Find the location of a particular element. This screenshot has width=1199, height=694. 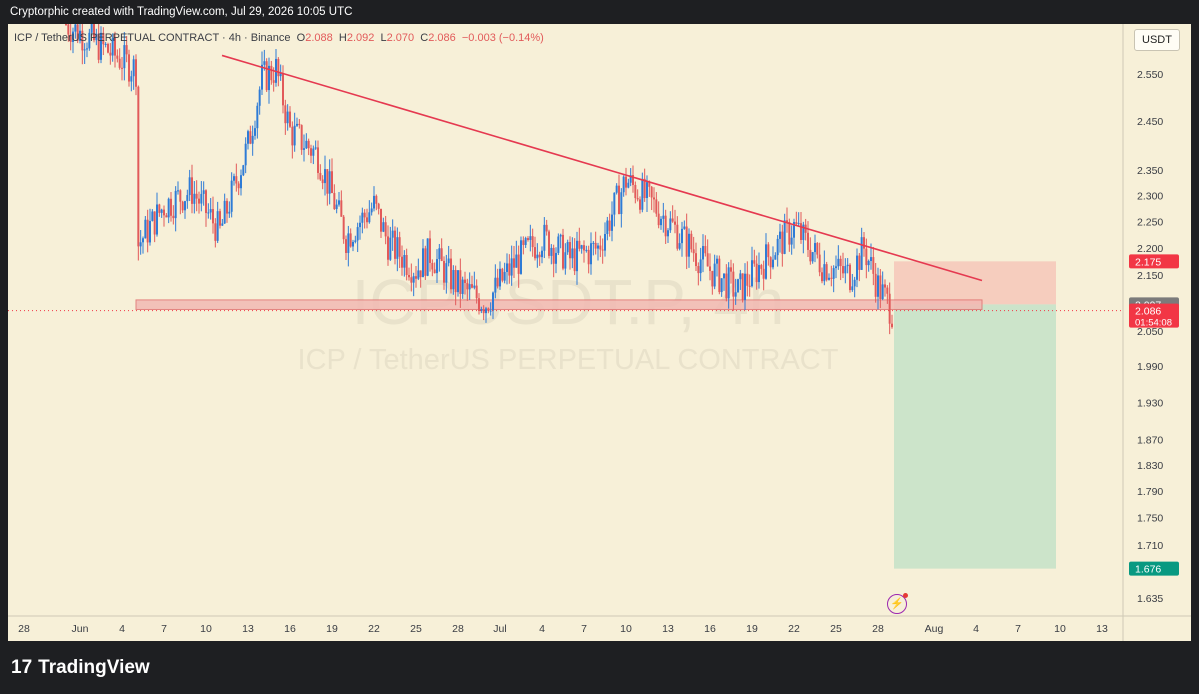

tradingview-logo: 17 TradingView is located at coordinates (80, 668).